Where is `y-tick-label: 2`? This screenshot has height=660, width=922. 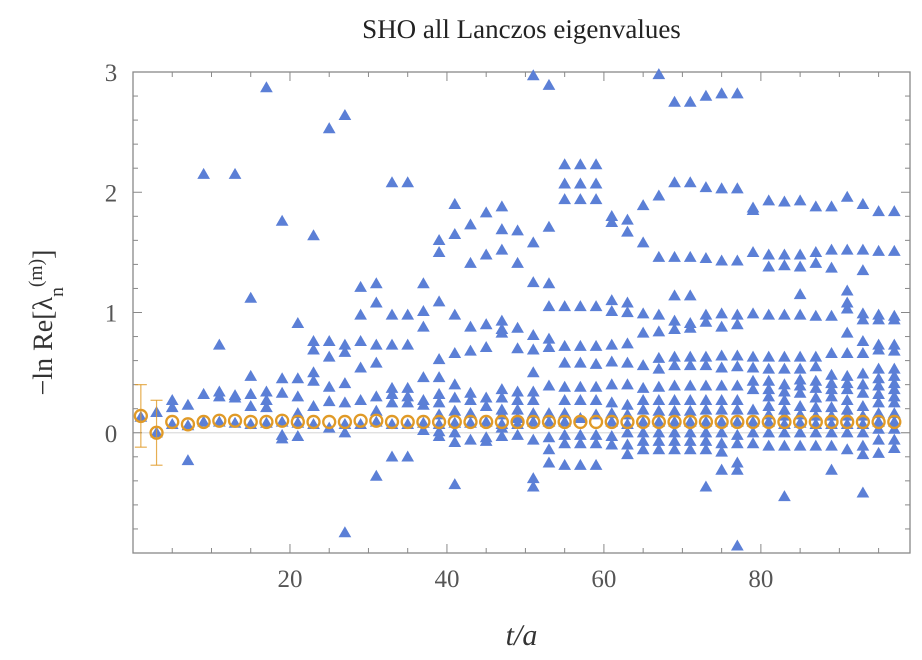 y-tick-label: 2 is located at coordinates (111, 194).